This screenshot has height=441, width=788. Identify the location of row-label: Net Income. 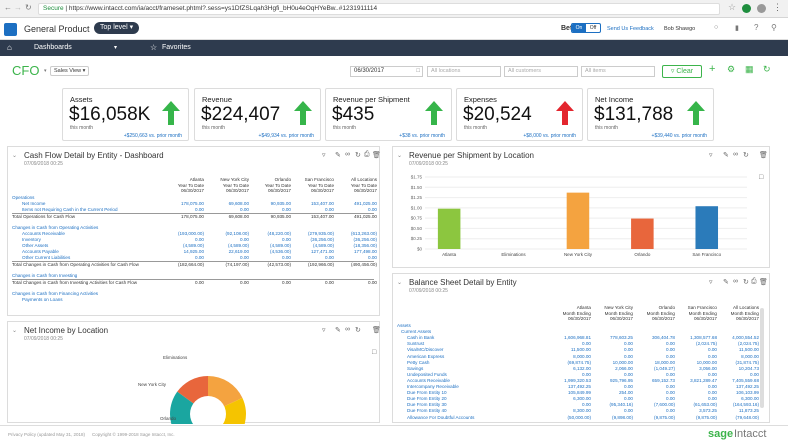
(34, 203).